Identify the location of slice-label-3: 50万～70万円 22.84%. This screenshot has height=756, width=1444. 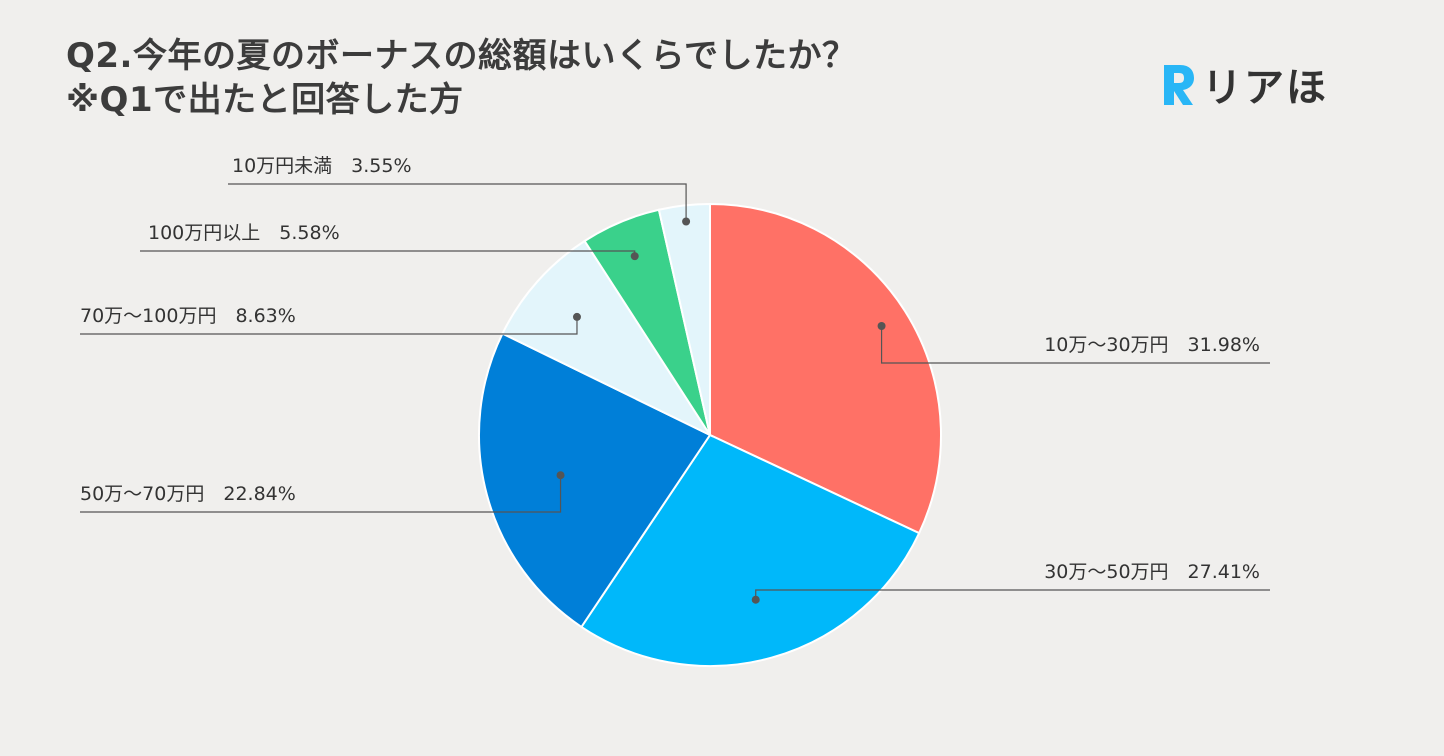
(188, 494).